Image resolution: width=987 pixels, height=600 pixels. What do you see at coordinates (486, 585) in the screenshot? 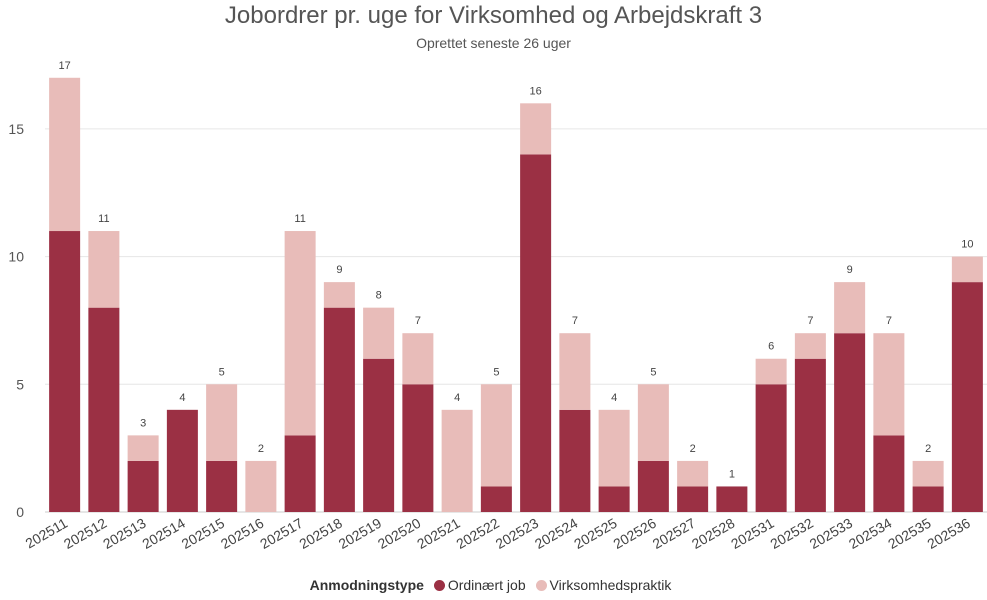
I see `legend-label: Ordinært job` at bounding box center [486, 585].